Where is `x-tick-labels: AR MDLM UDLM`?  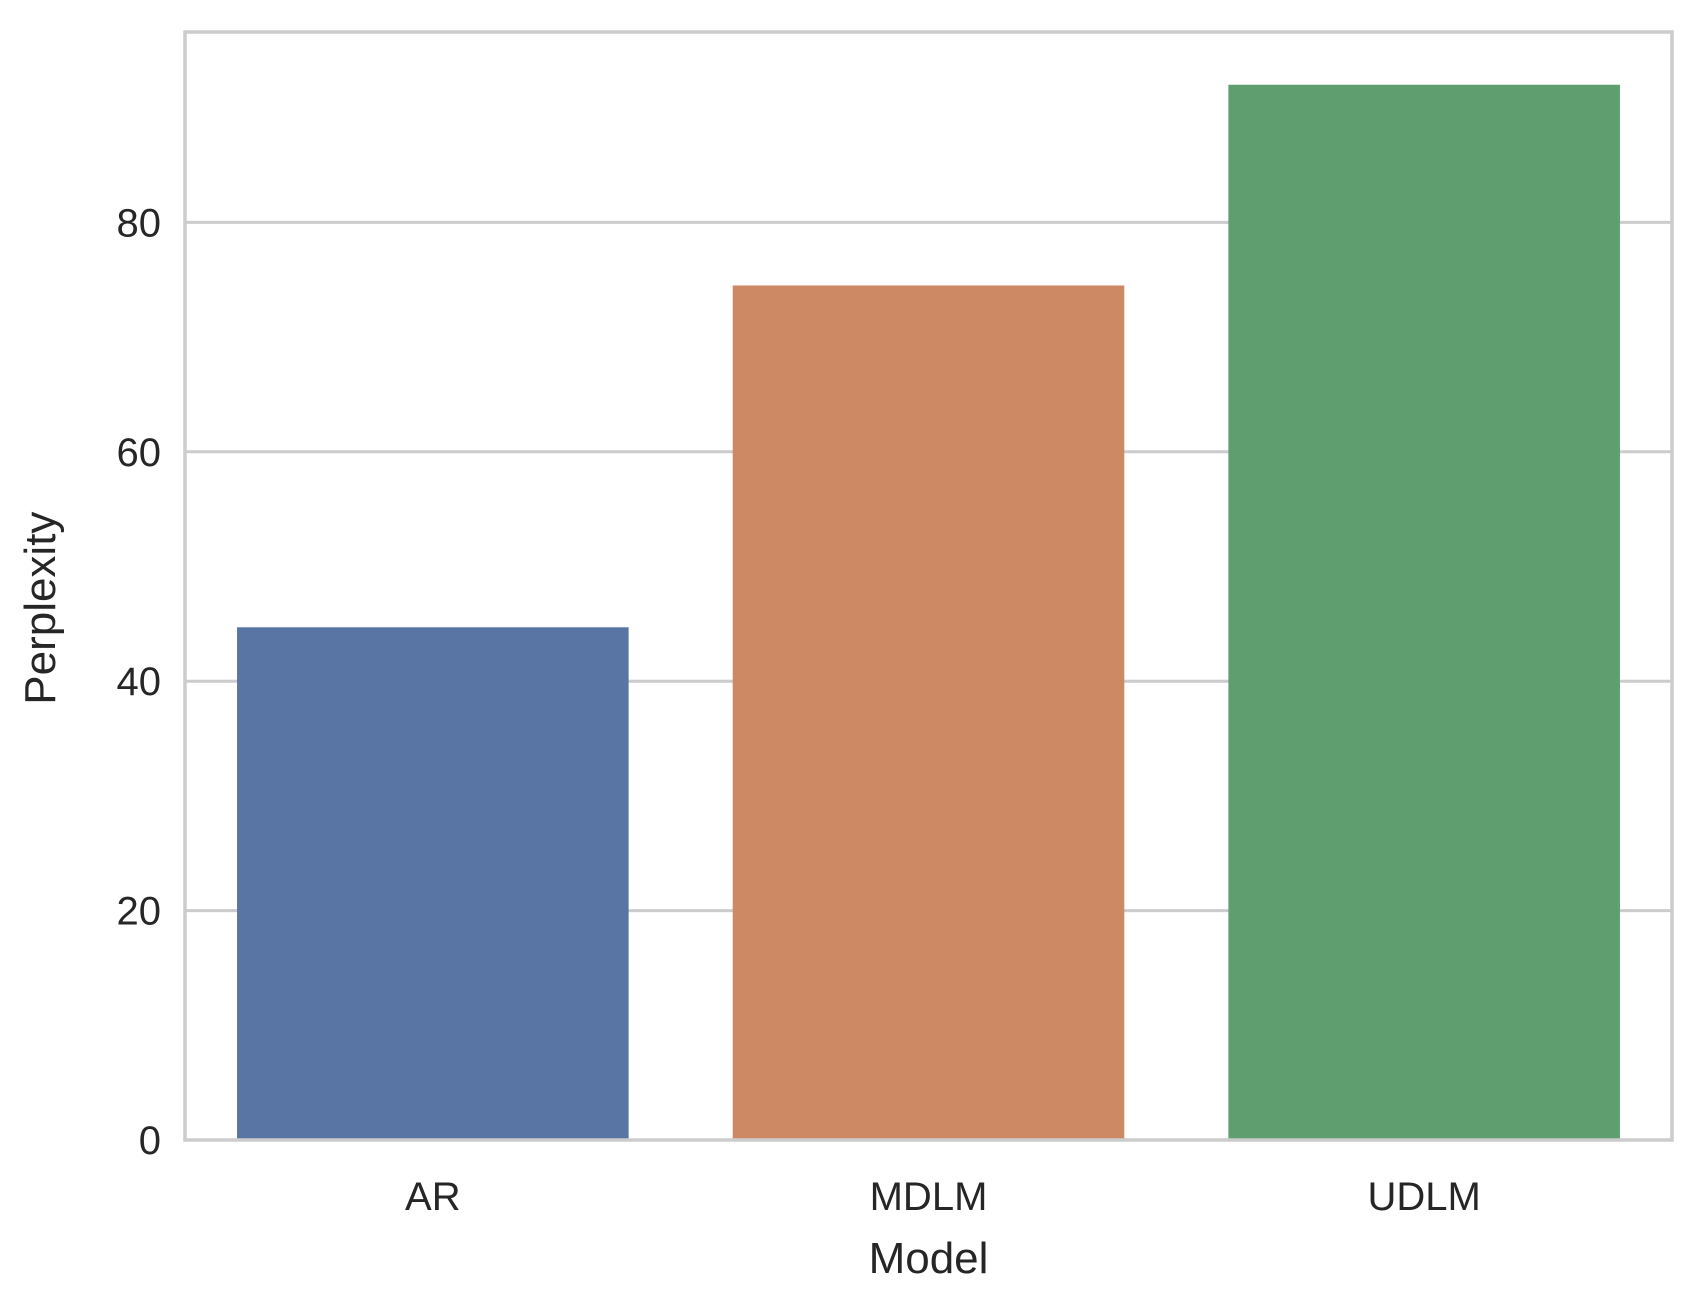 x-tick-labels: AR MDLM UDLM is located at coordinates (943, 1197).